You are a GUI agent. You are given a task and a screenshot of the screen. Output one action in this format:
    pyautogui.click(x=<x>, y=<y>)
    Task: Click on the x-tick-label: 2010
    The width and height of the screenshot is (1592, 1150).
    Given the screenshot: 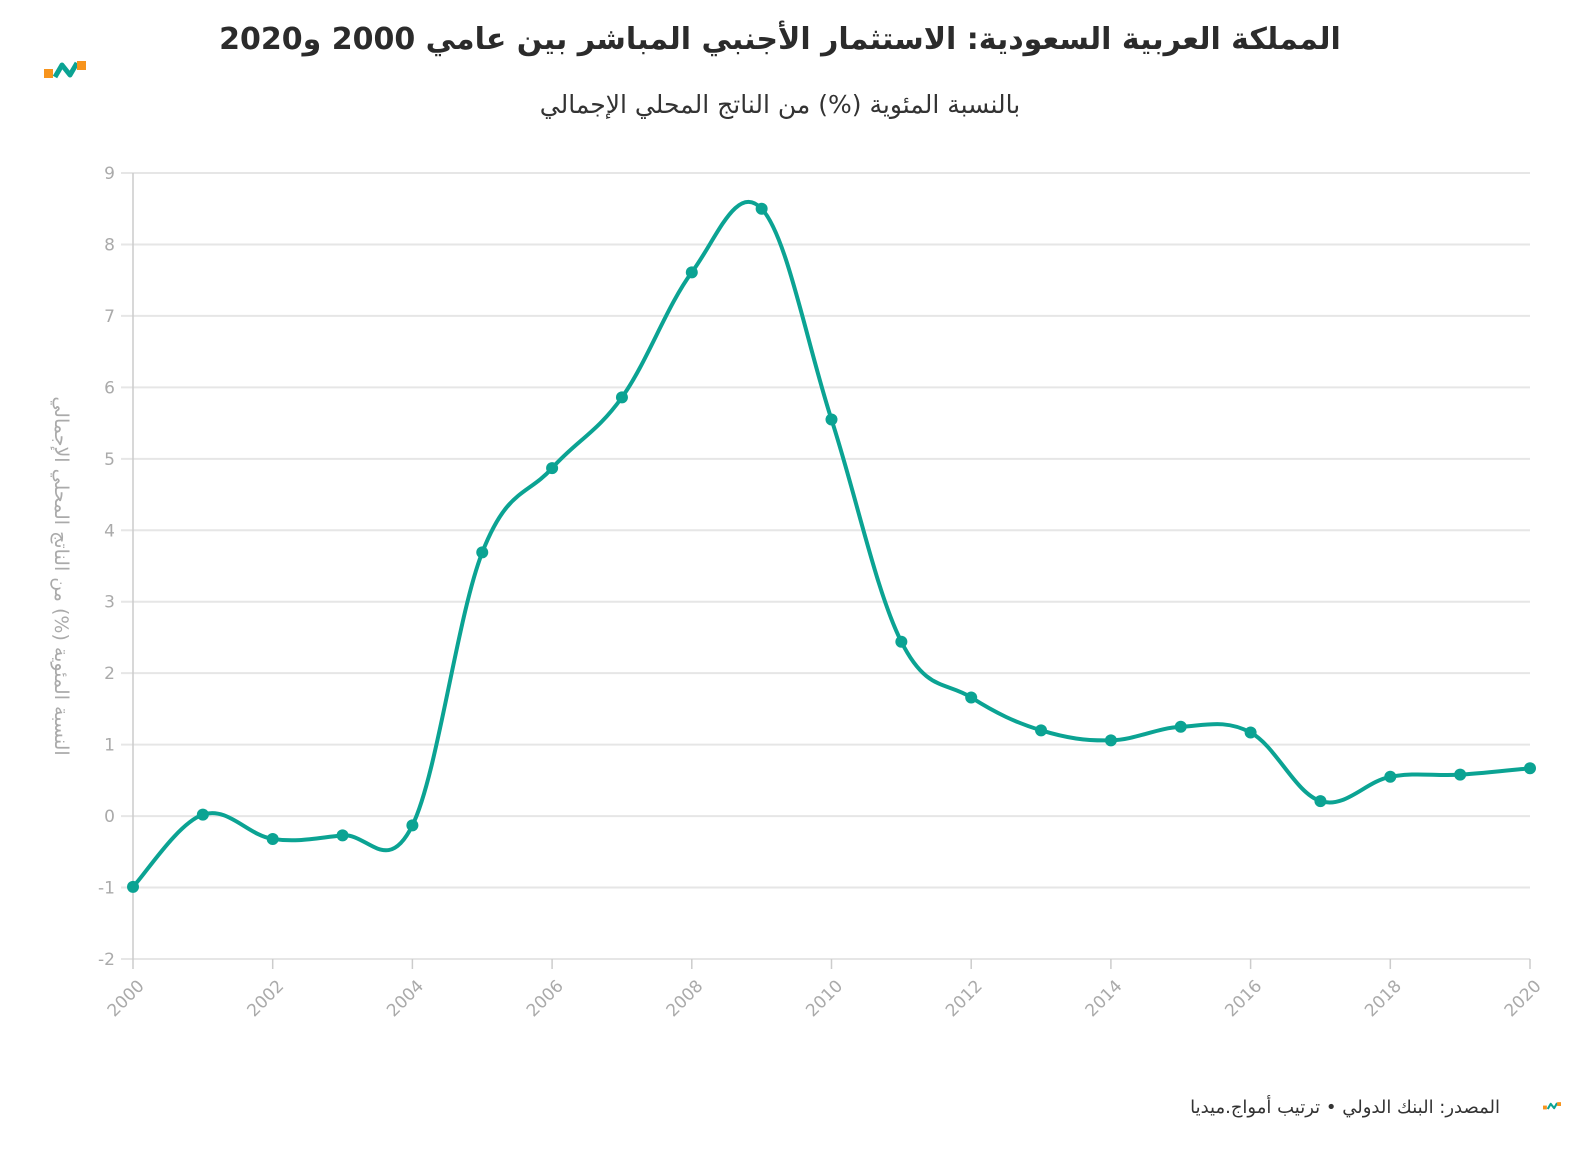 What is the action you would take?
    pyautogui.click(x=824, y=998)
    